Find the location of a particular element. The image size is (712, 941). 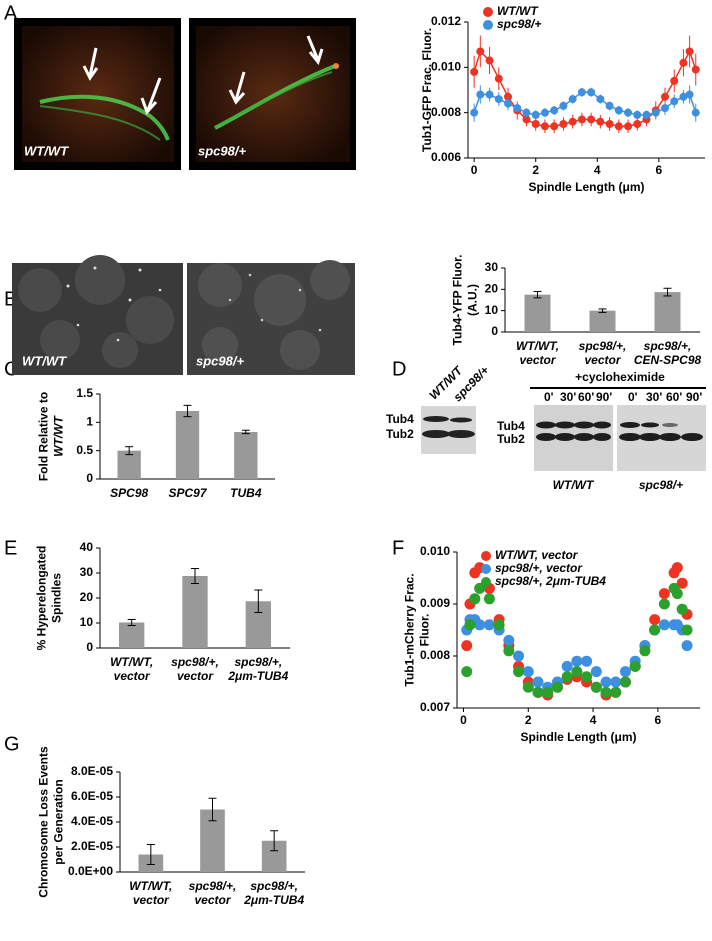

micrograph: spc98/+ is located at coordinates (271, 317).